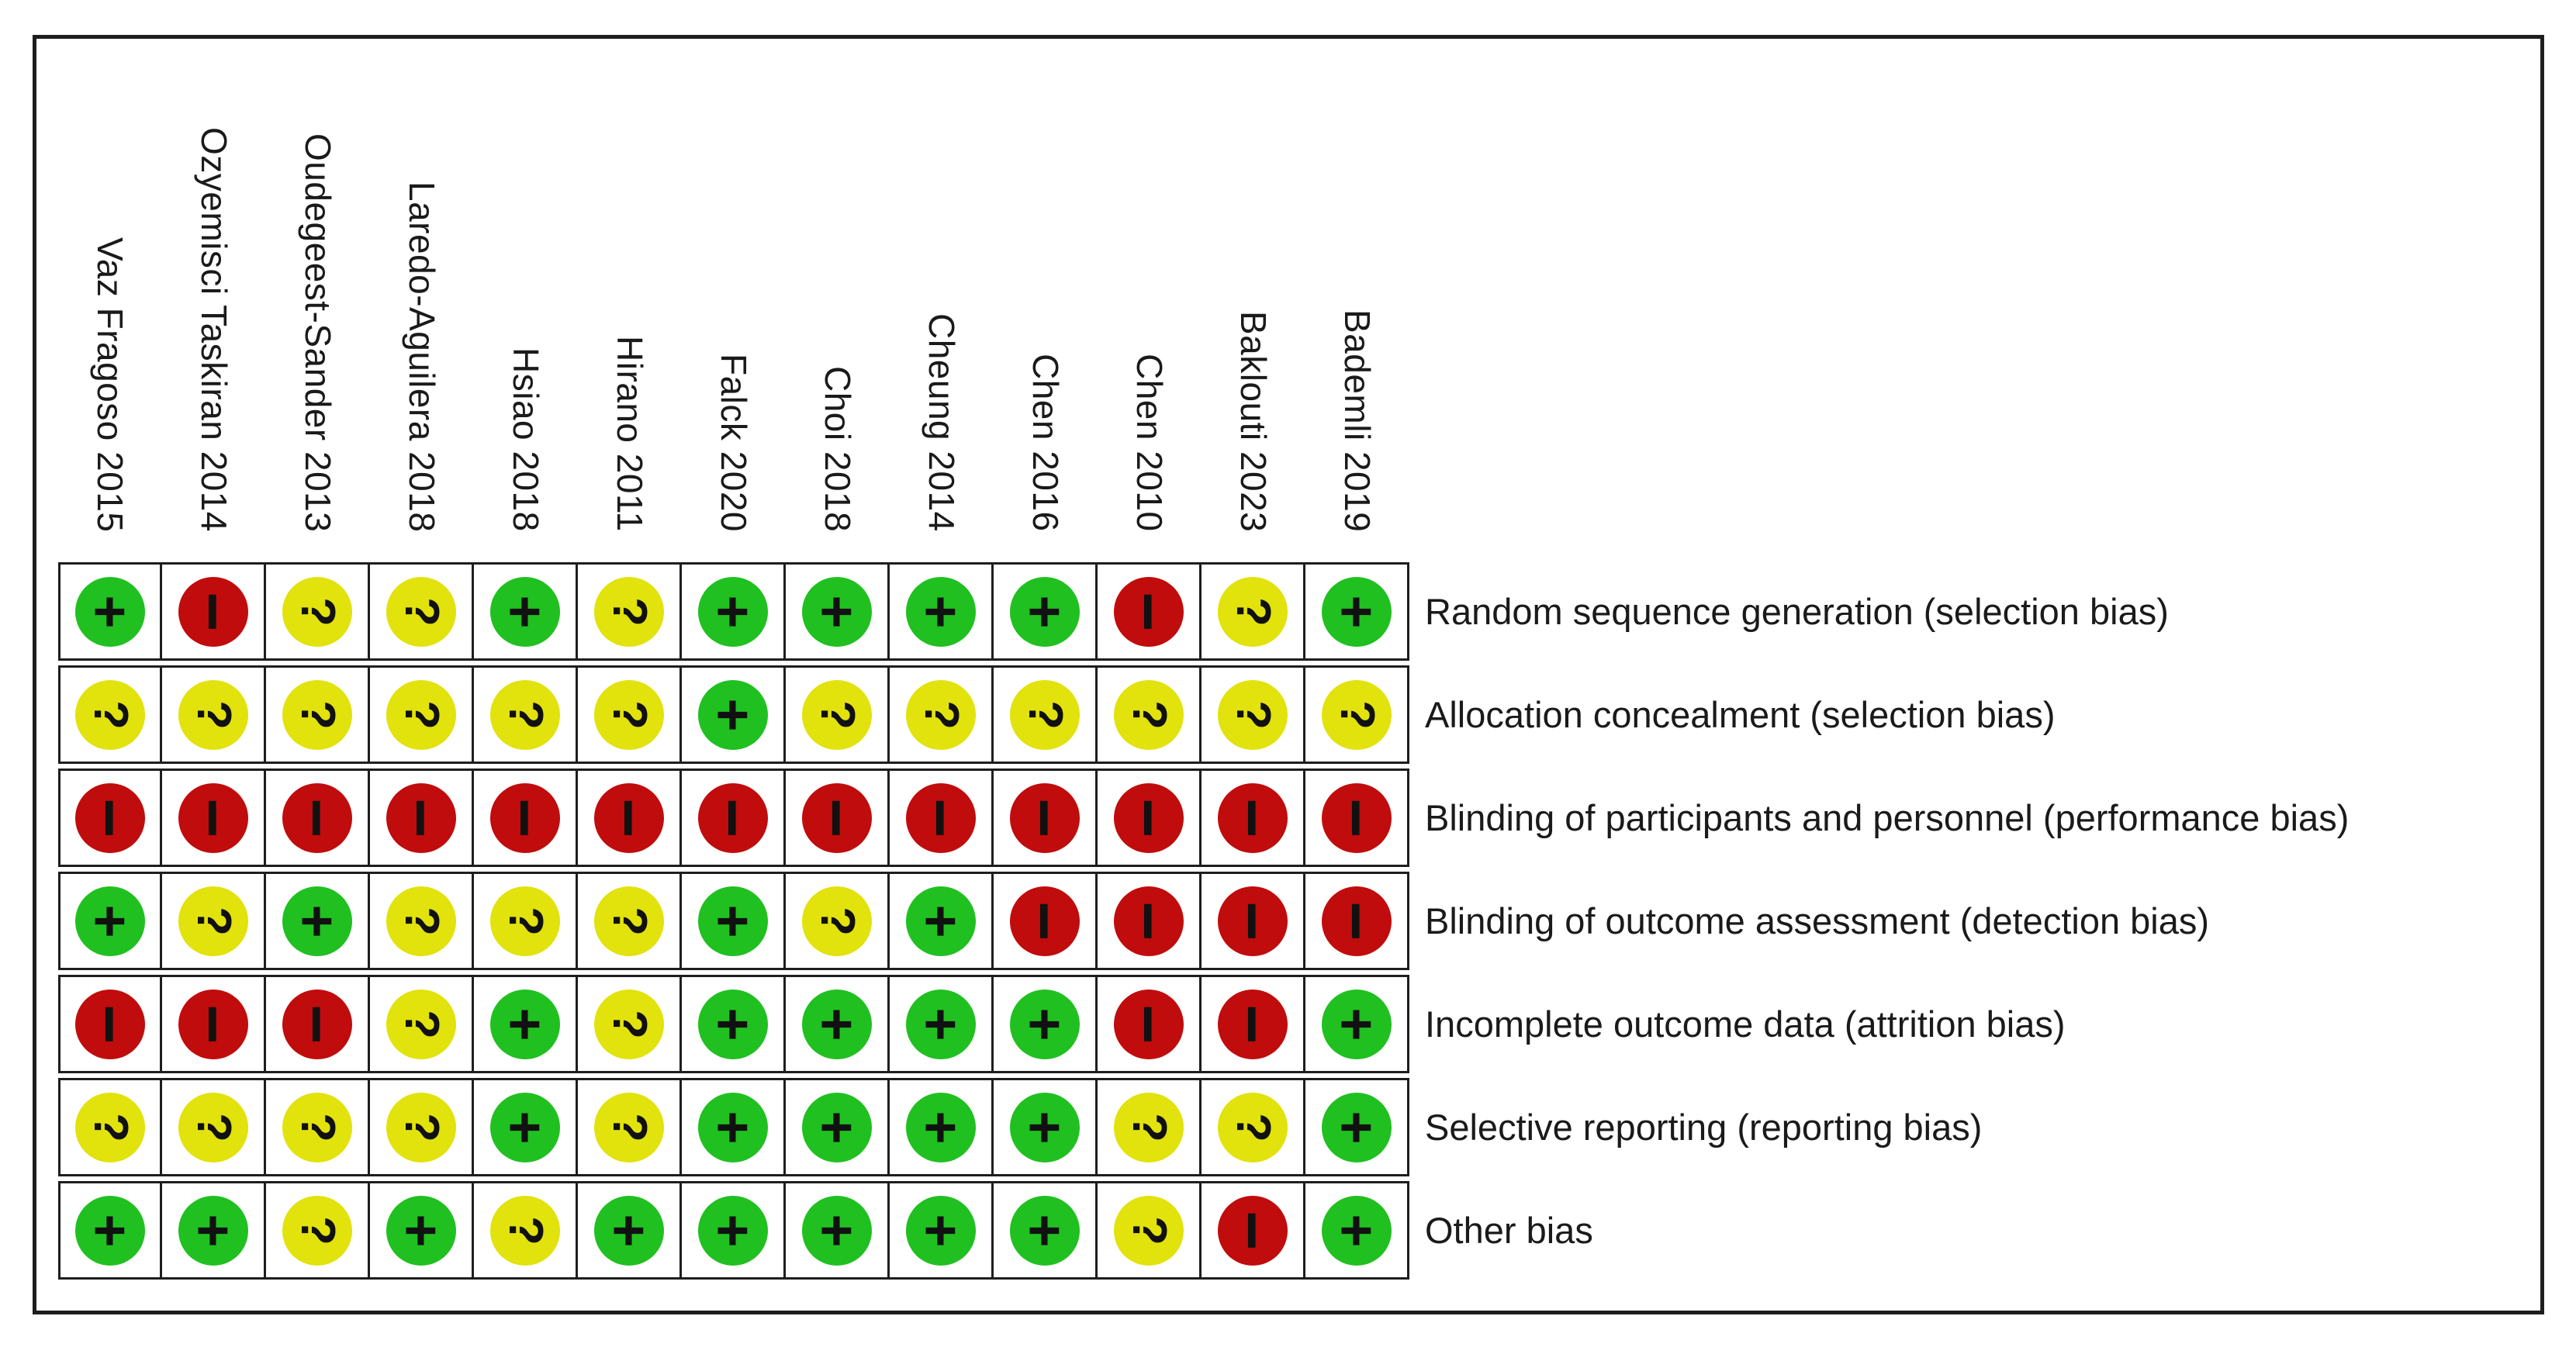  Describe the element at coordinates (1253, 421) in the screenshot. I see `study-name: Baklouti 2023` at that location.